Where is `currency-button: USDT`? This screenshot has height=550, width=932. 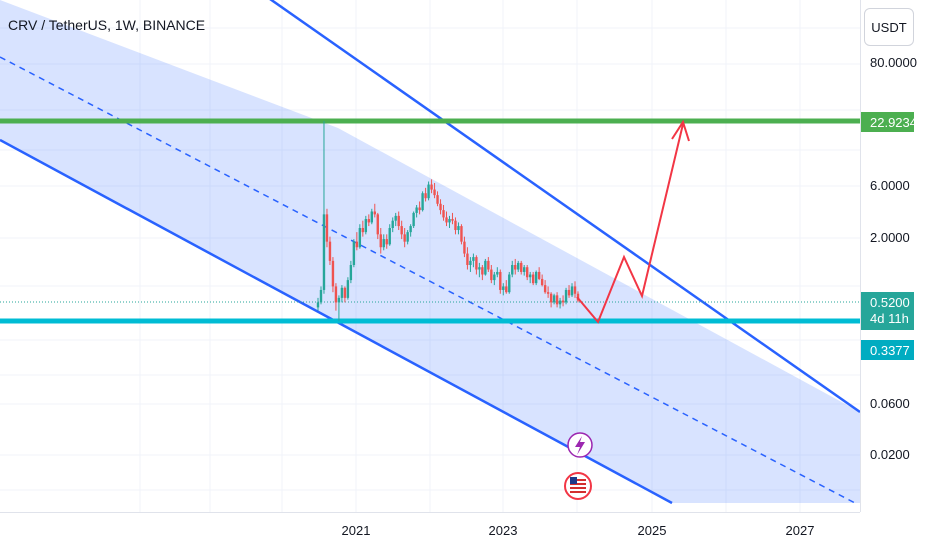
currency-button: USDT is located at coordinates (889, 27).